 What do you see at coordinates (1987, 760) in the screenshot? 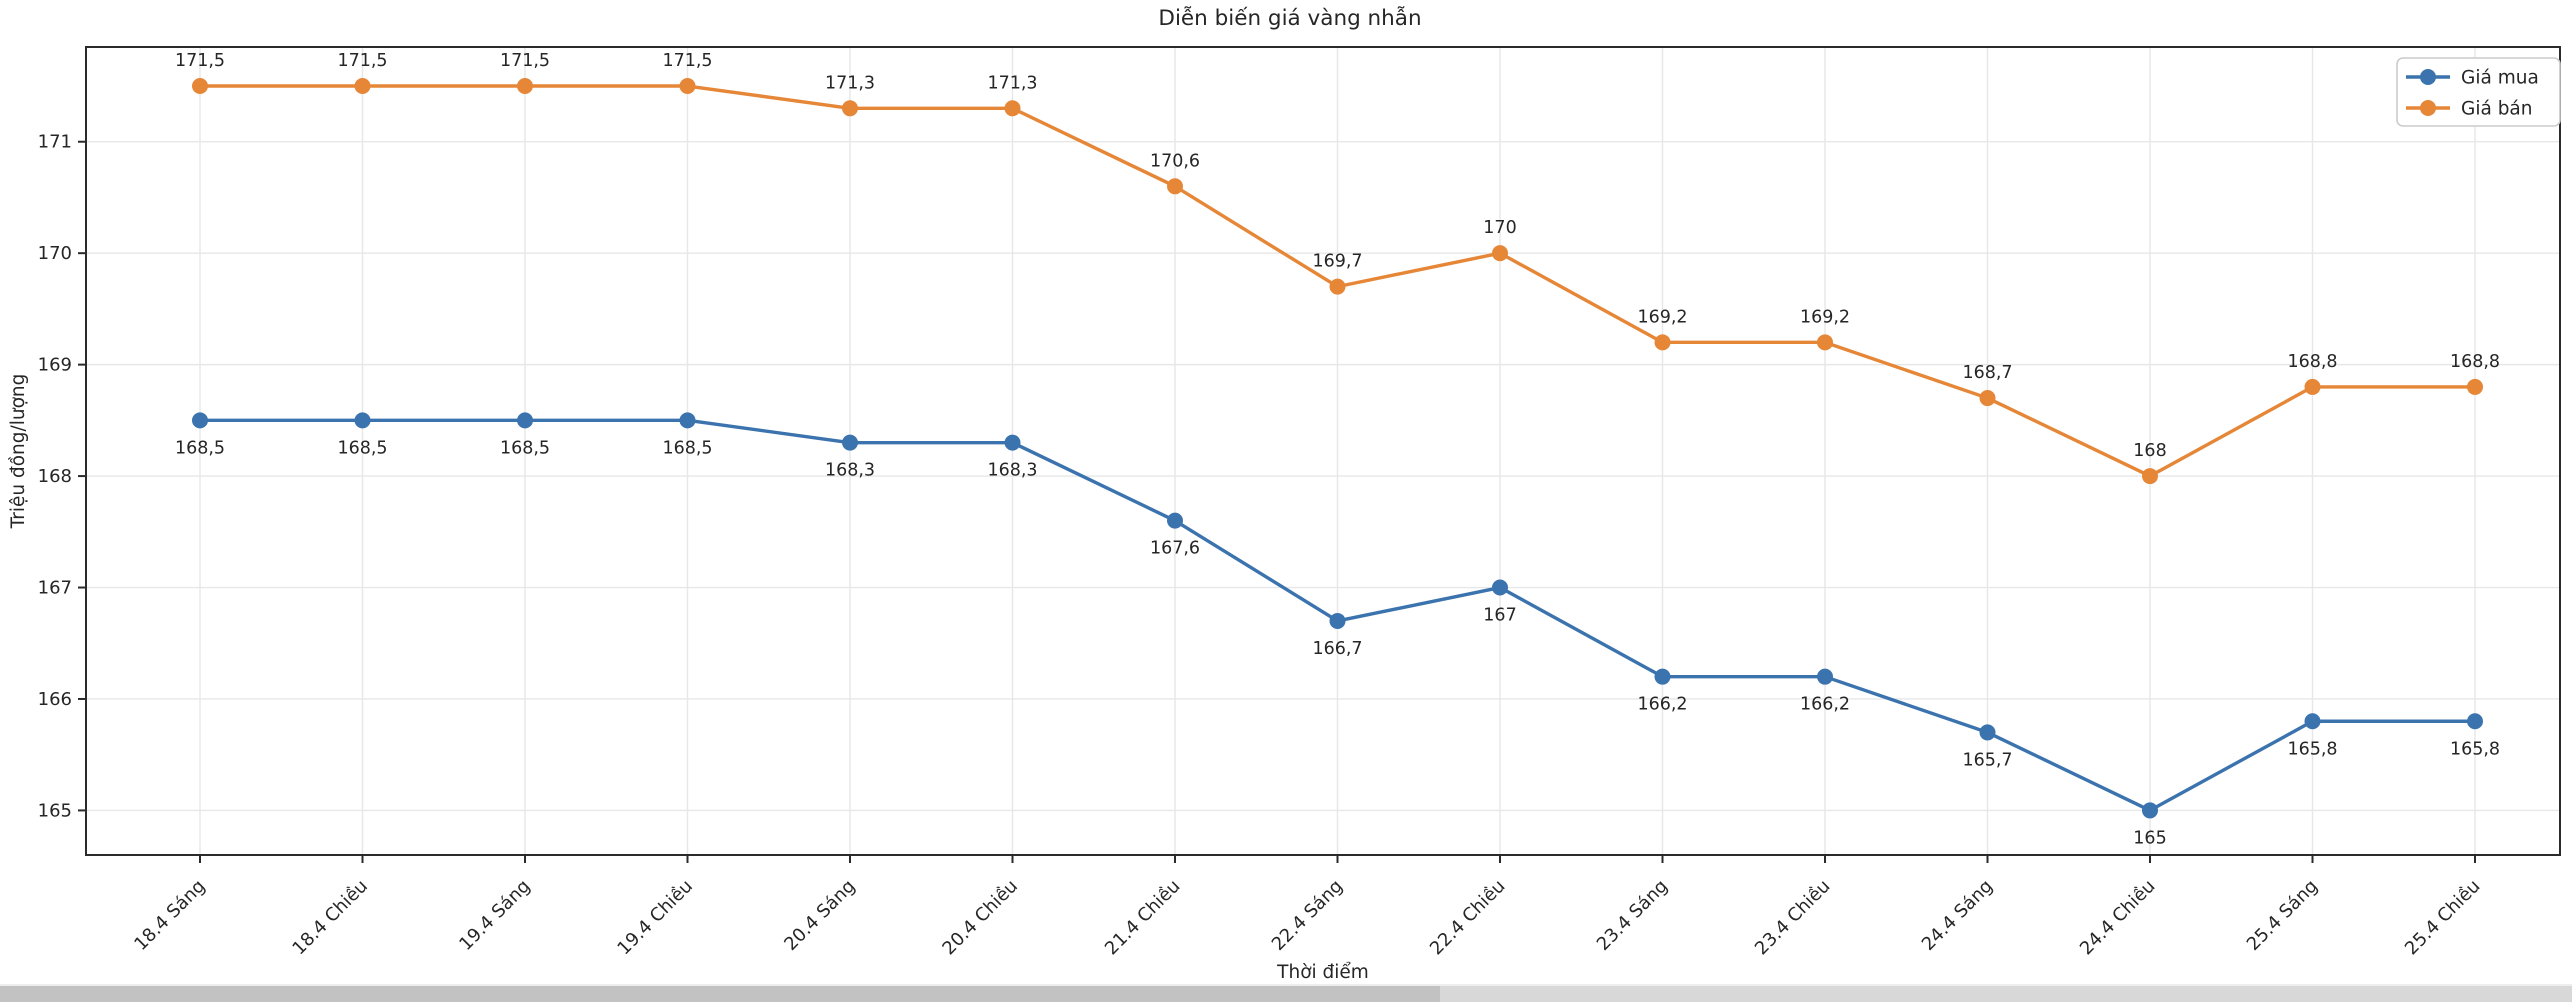
I see `data-point-label: 165,7` at bounding box center [1987, 760].